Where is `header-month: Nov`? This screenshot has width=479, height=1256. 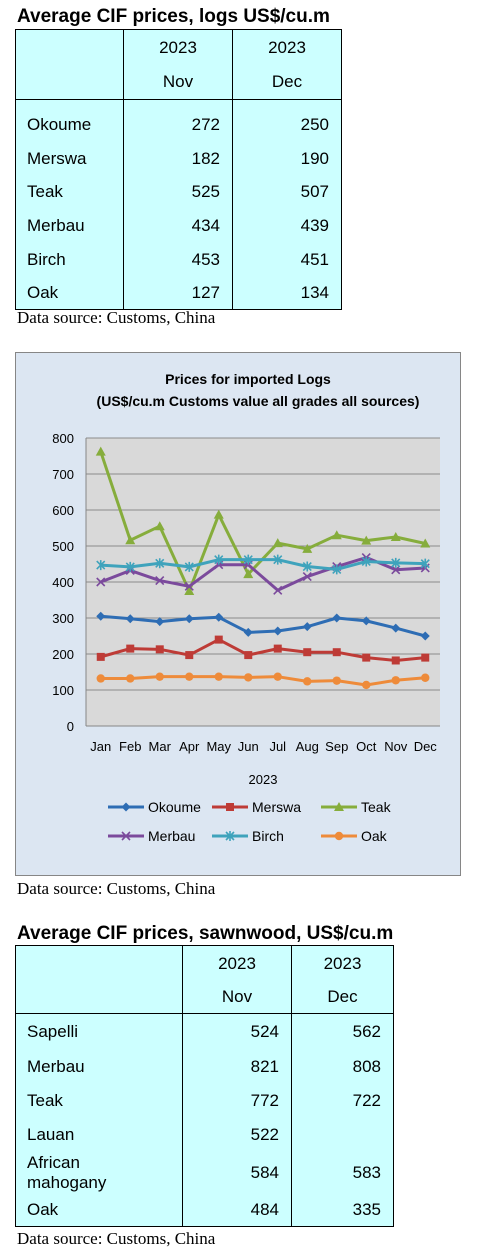
header-month: Nov is located at coordinates (178, 81).